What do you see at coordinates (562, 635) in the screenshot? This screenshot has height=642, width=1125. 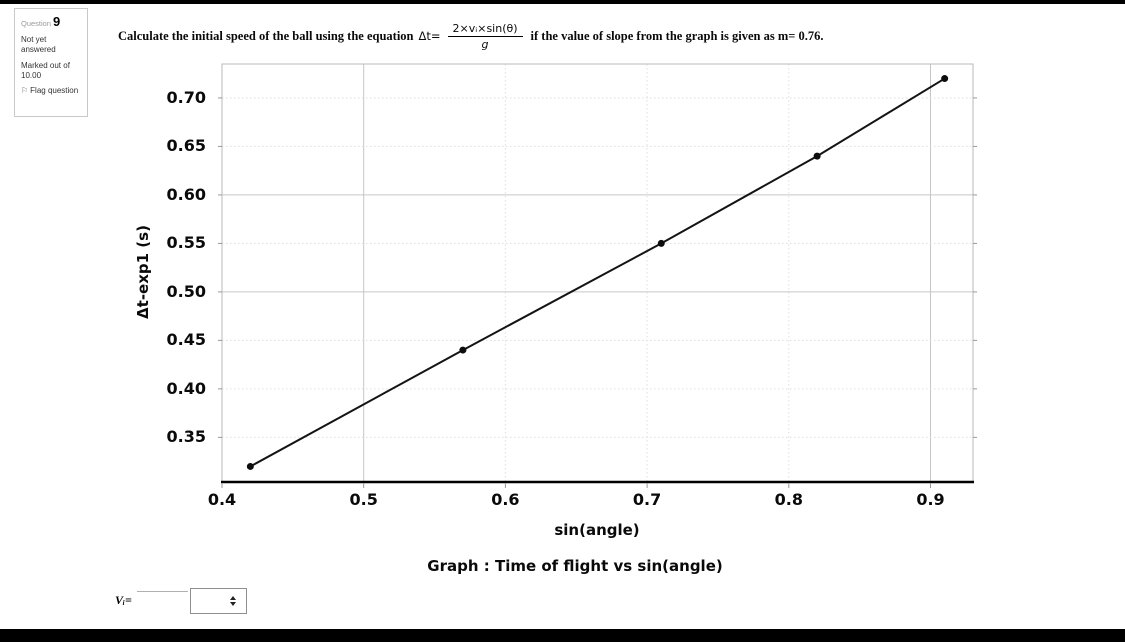 I see `bottom-black-bar` at bounding box center [562, 635].